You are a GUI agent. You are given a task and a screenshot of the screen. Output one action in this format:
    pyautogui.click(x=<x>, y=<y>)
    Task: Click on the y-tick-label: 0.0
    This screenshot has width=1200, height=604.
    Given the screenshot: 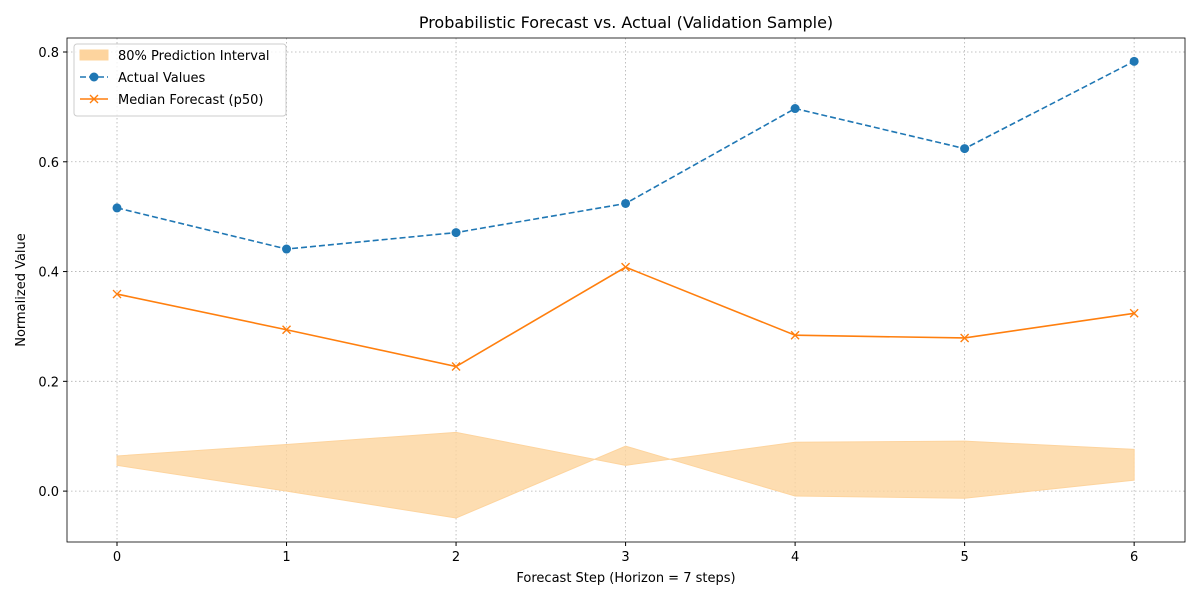 What is the action you would take?
    pyautogui.click(x=48, y=492)
    